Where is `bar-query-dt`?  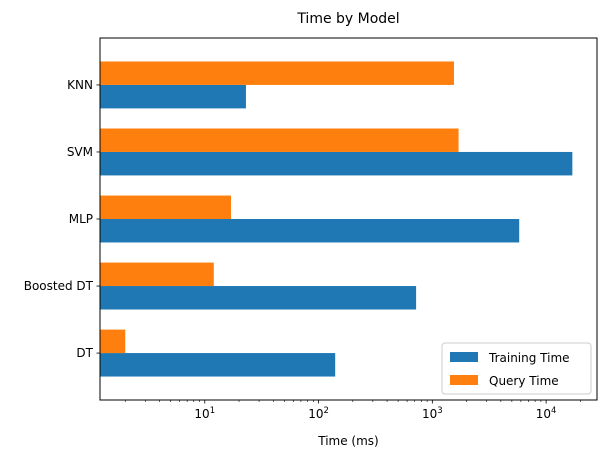 bar-query-dt is located at coordinates (113, 341).